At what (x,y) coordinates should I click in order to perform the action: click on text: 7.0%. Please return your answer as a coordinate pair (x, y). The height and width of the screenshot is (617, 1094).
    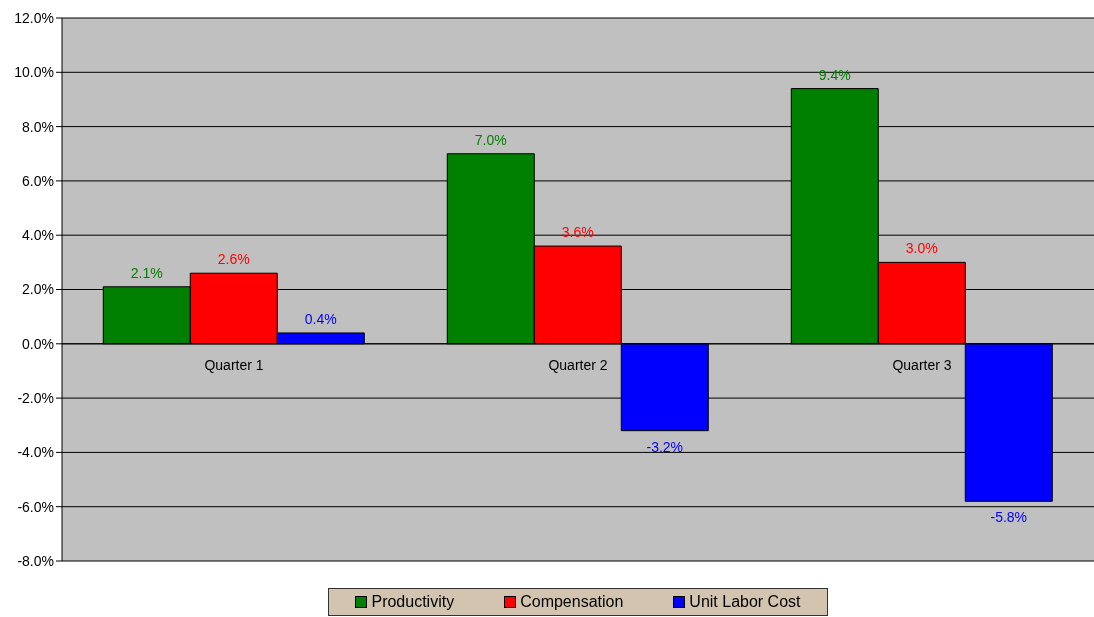
    Looking at the image, I should click on (490, 139).